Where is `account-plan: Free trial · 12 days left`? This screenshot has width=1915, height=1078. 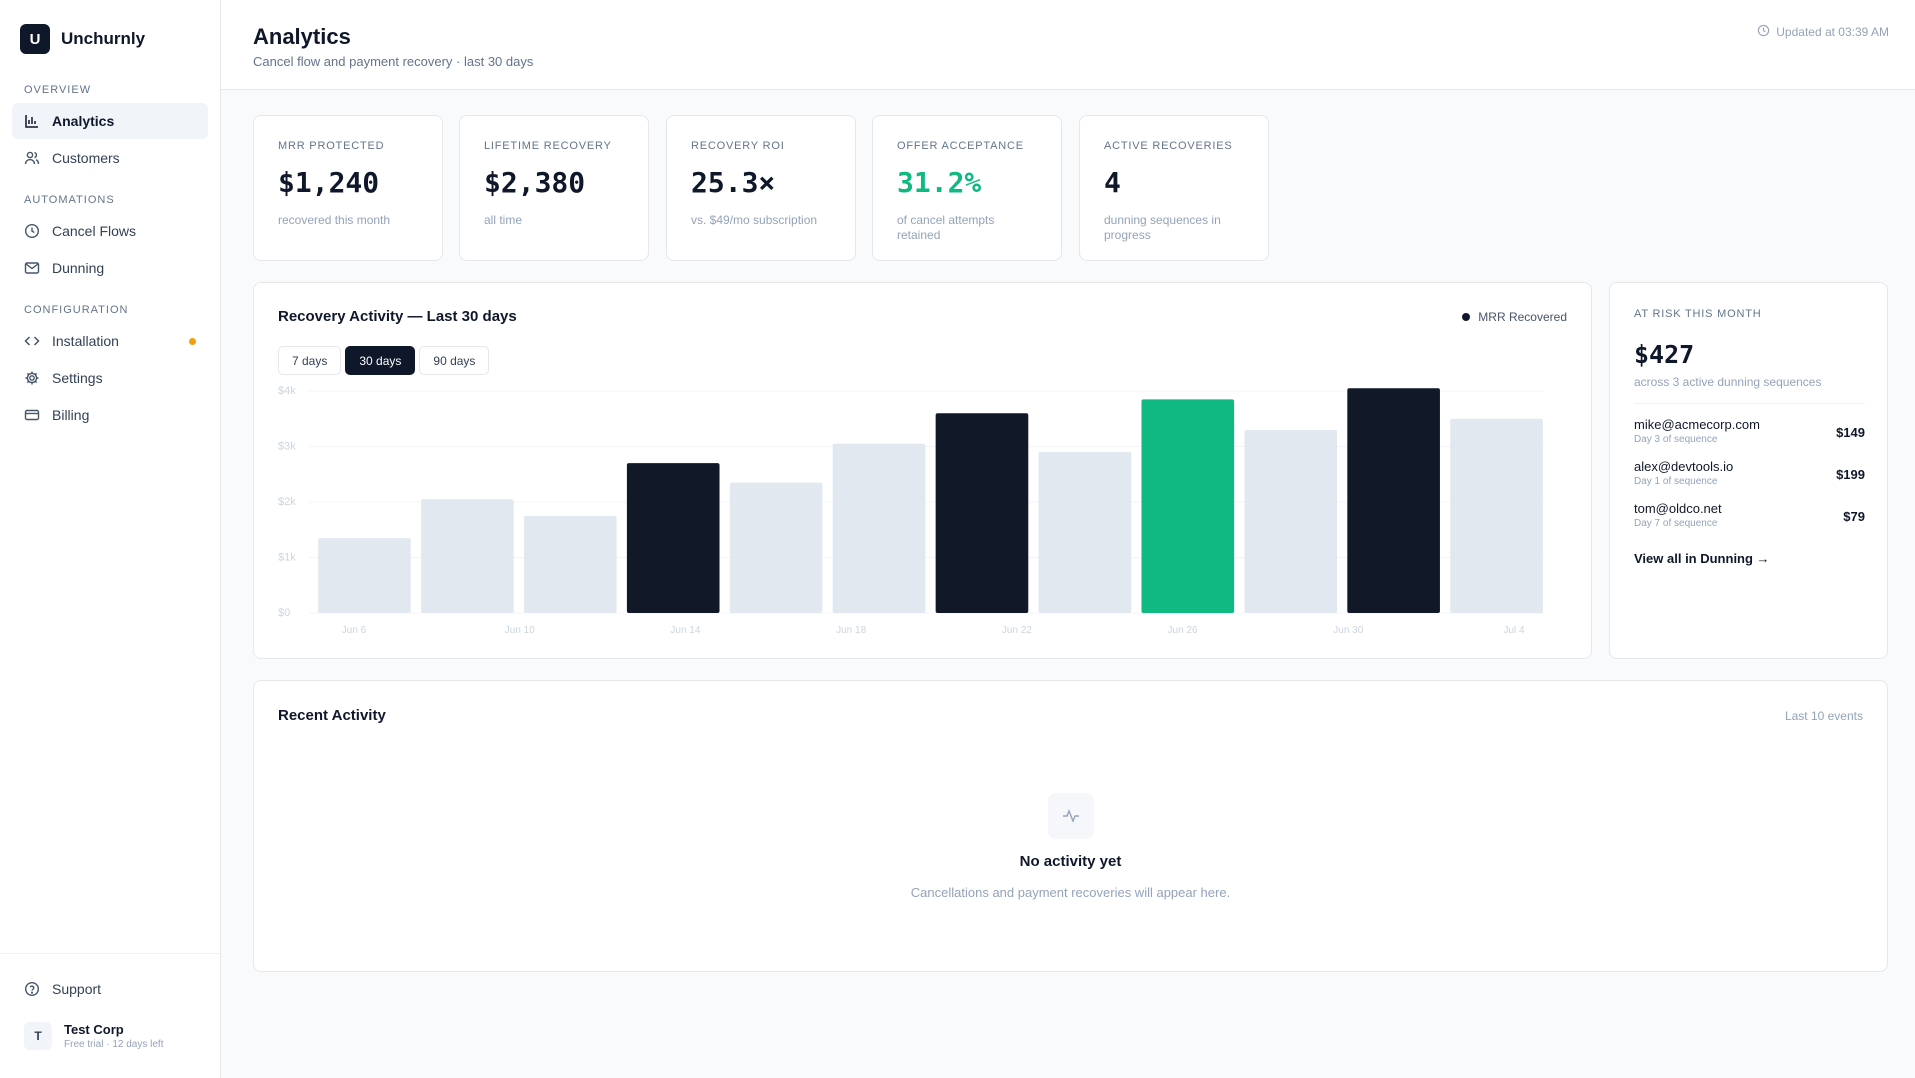 account-plan: Free trial · 12 days left is located at coordinates (114, 1044).